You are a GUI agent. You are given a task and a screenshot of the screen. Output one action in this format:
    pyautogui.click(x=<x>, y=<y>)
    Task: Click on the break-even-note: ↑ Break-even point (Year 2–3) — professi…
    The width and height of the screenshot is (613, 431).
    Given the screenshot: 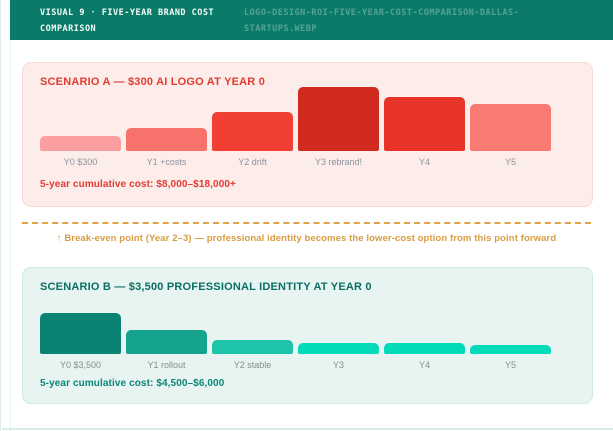 What is the action you would take?
    pyautogui.click(x=306, y=238)
    